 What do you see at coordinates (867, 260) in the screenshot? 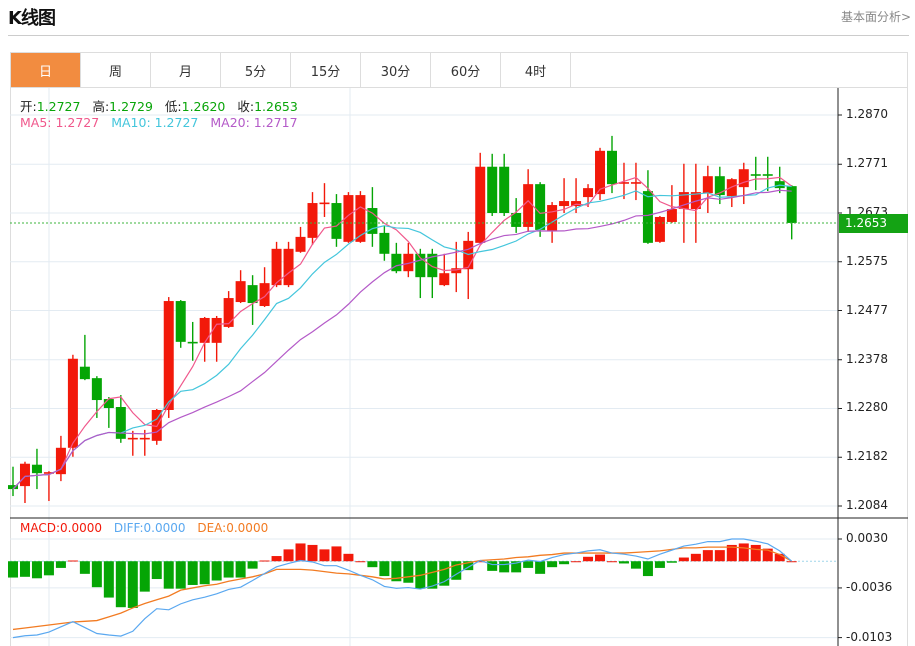
I see `price-tick-label: 1.2575` at bounding box center [867, 260].